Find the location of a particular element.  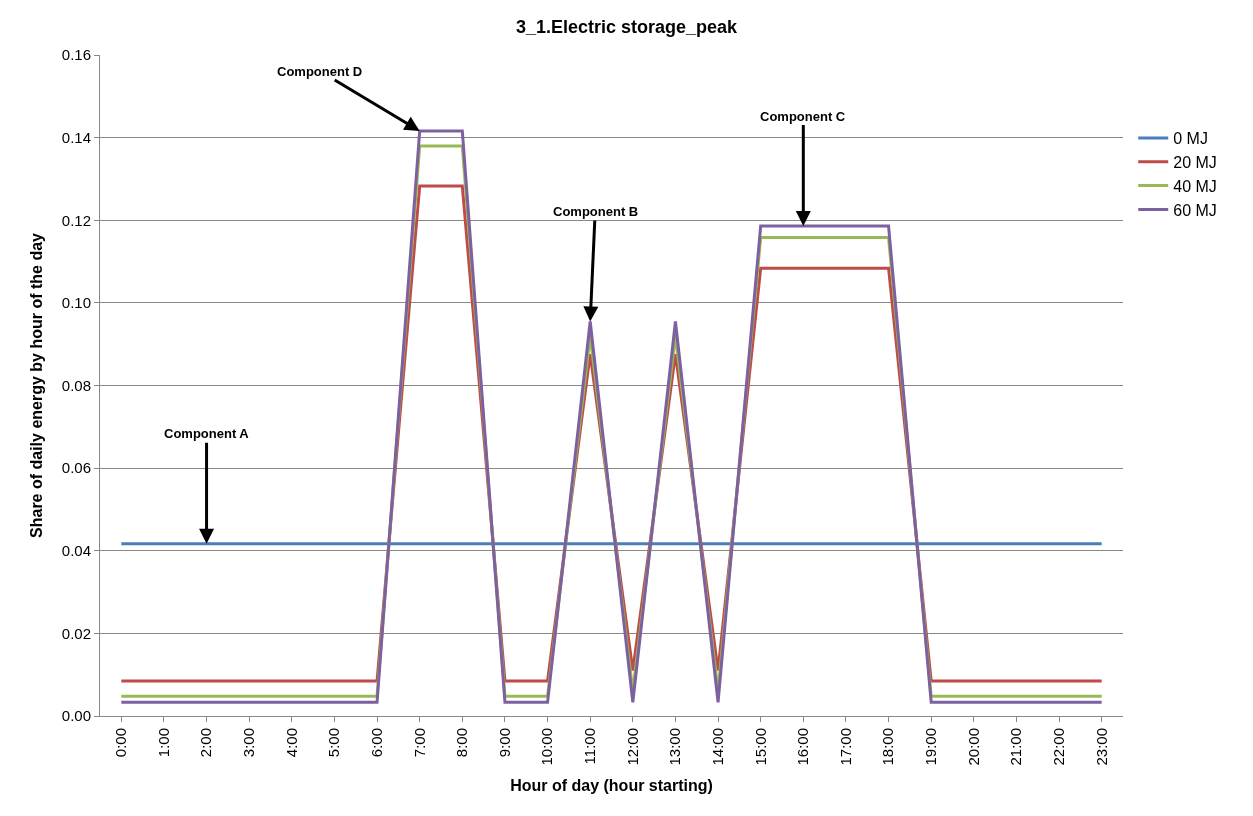

annotation: Component A is located at coordinates (207, 433).